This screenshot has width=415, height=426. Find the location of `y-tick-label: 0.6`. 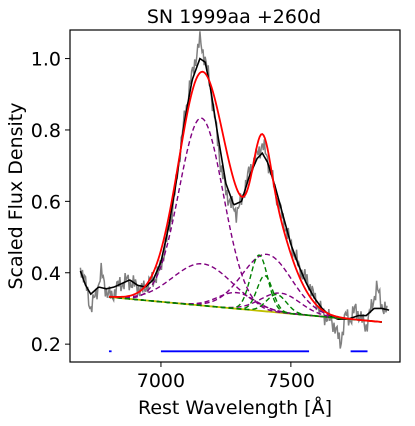

y-tick-label: 0.6 is located at coordinates (46, 202).